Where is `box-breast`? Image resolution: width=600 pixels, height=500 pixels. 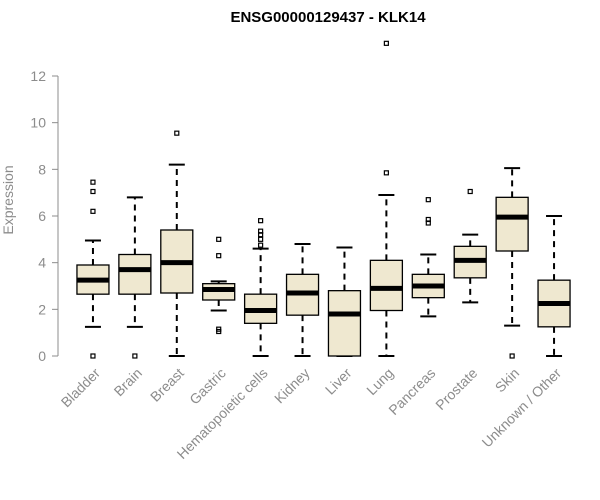 box-breast is located at coordinates (177, 243).